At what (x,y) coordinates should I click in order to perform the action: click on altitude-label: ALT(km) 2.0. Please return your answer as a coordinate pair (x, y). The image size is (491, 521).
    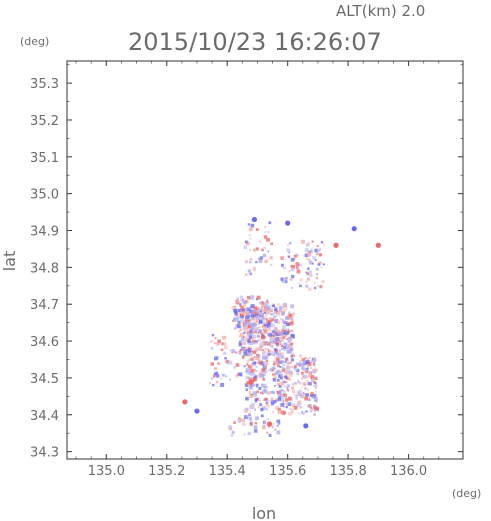
    Looking at the image, I should click on (380, 11).